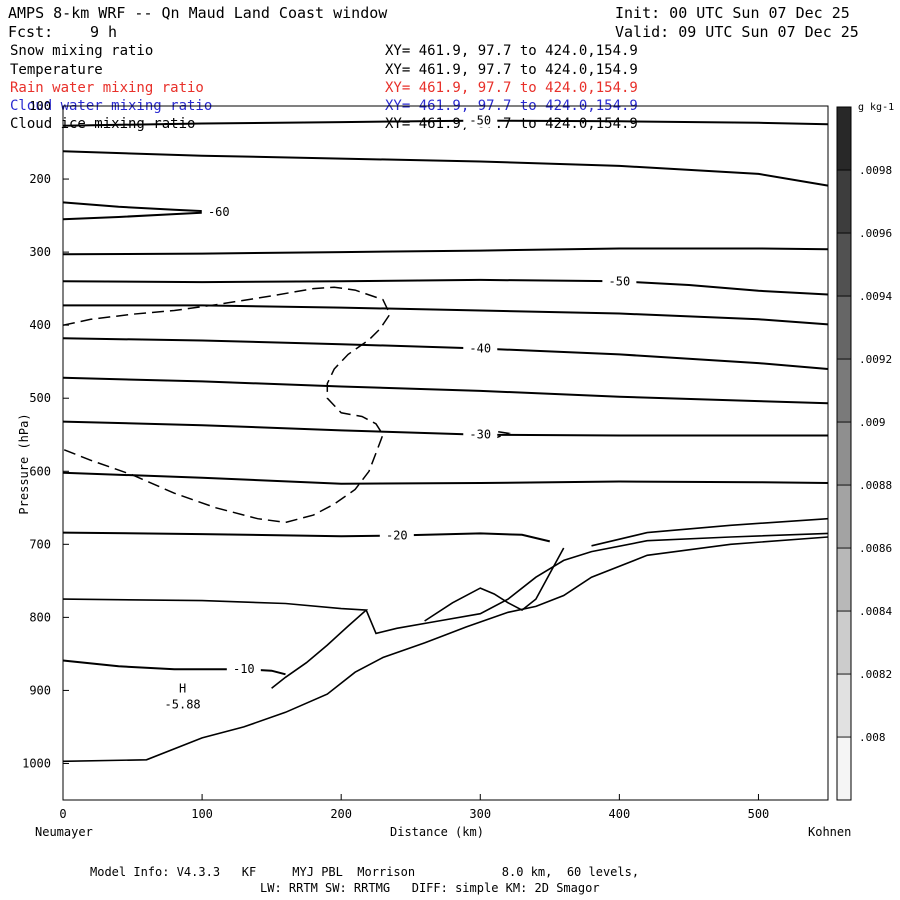 This screenshot has width=900, height=900. I want to click on x-tick-label: 300, so click(480, 814).